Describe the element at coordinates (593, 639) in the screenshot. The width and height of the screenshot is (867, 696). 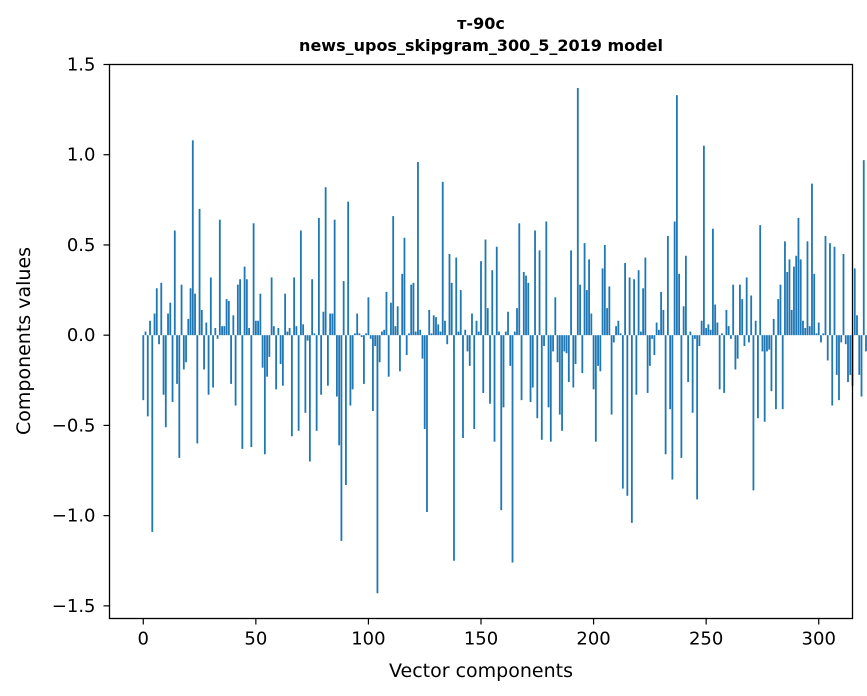
I see `x-tick-label: 200` at that location.